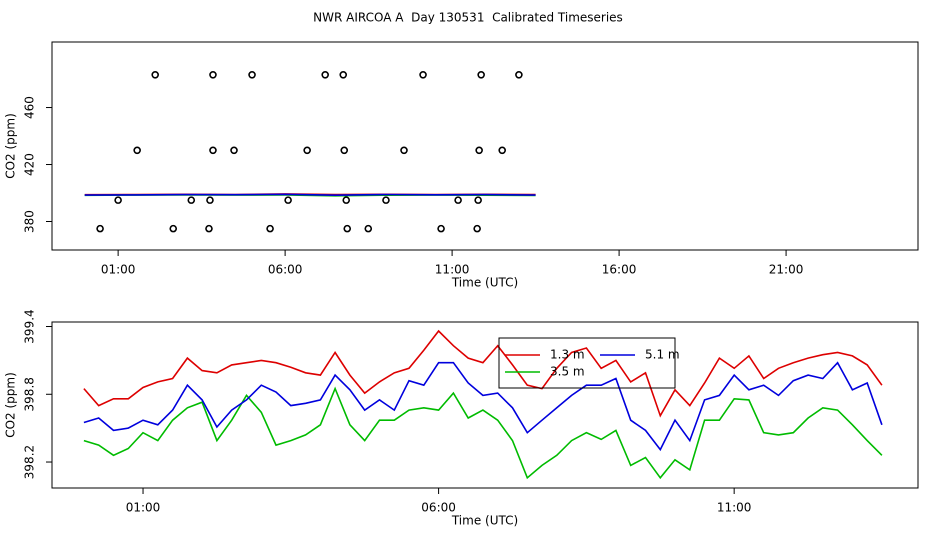 This screenshot has height=540, width=936. I want to click on y-tick-label: 398.8, so click(30, 394).